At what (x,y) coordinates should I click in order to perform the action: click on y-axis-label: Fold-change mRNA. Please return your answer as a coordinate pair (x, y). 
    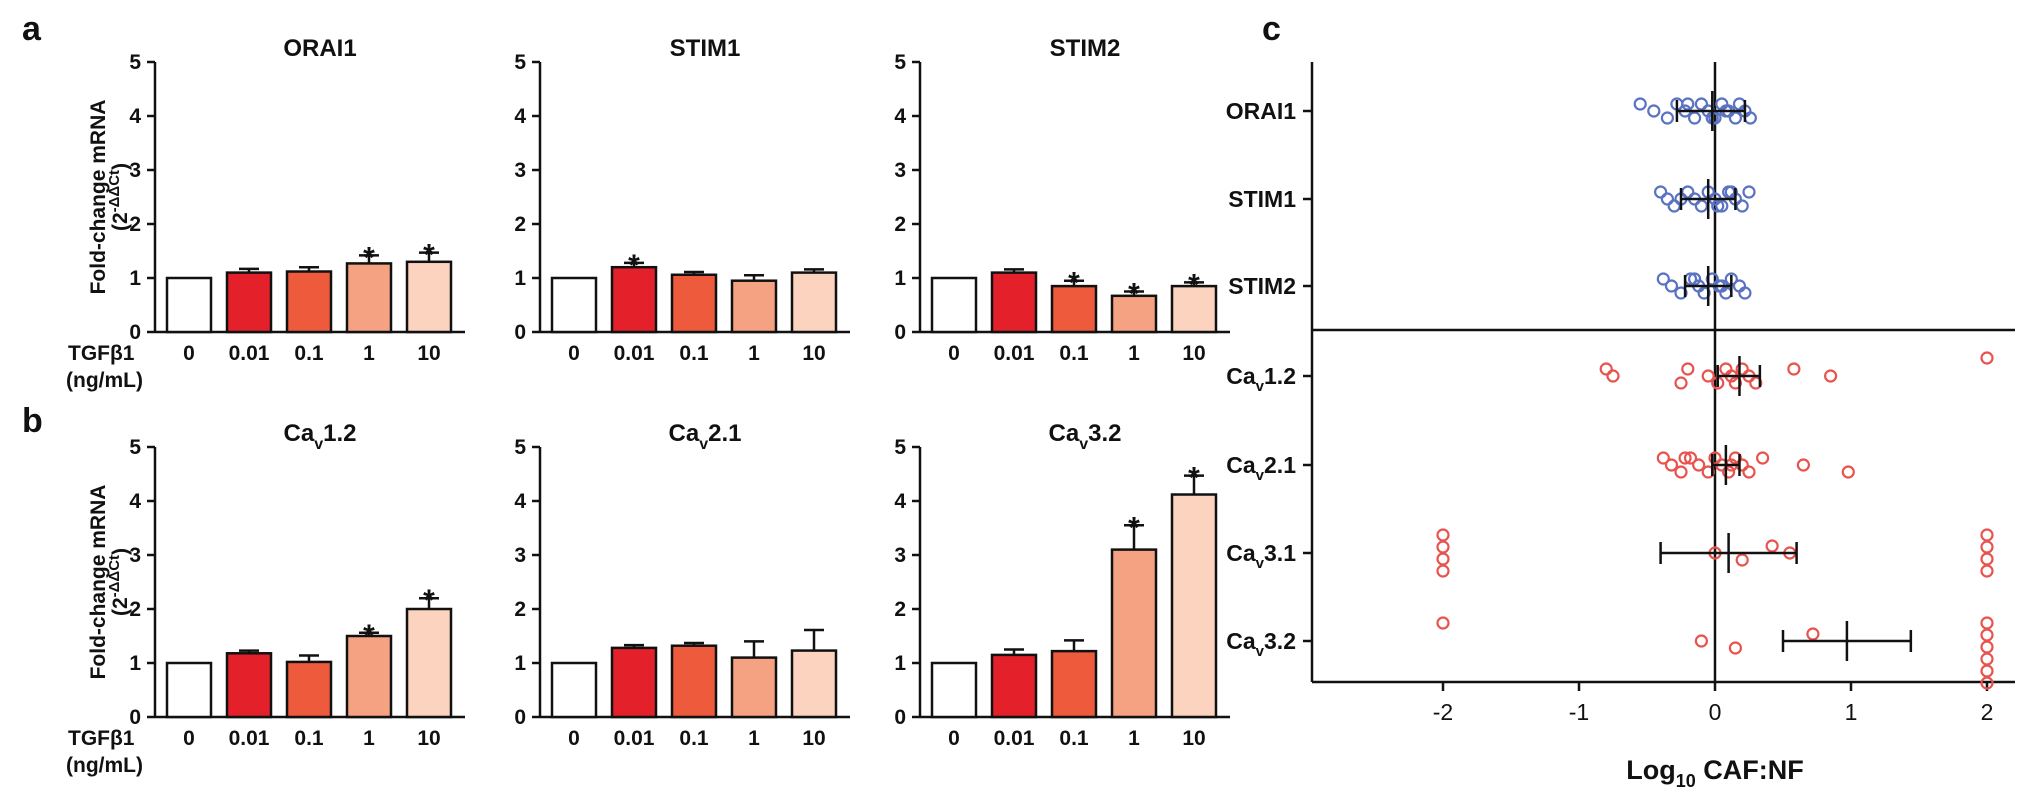
    Looking at the image, I should click on (98, 197).